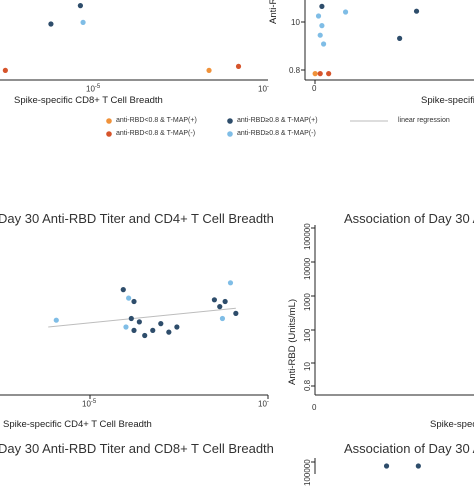  I want to click on middle-right-y-tick-label-100: 100, so click(307, 335).